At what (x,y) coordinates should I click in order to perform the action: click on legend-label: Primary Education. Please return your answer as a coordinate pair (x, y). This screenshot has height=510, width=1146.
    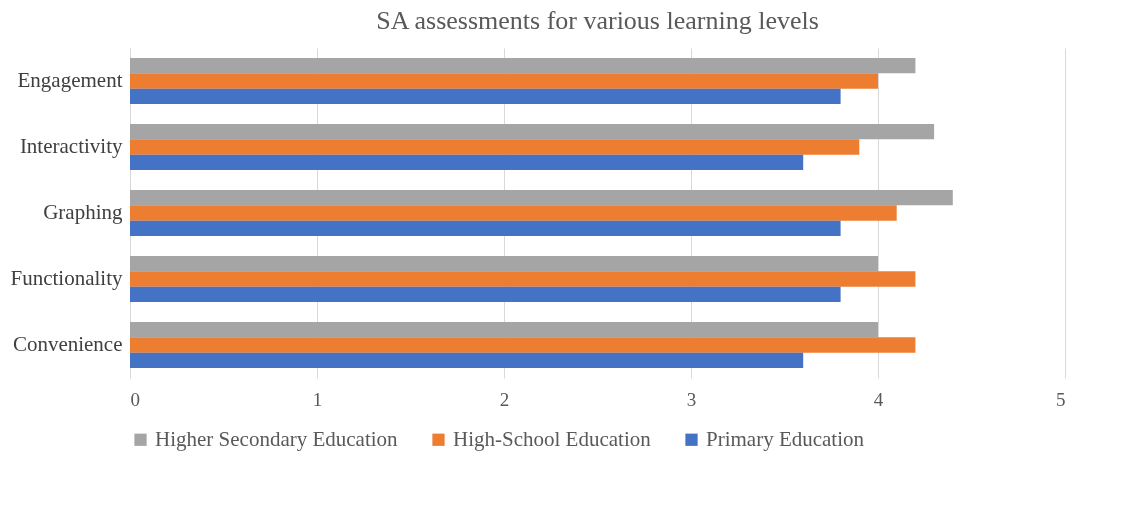
    Looking at the image, I should click on (785, 438).